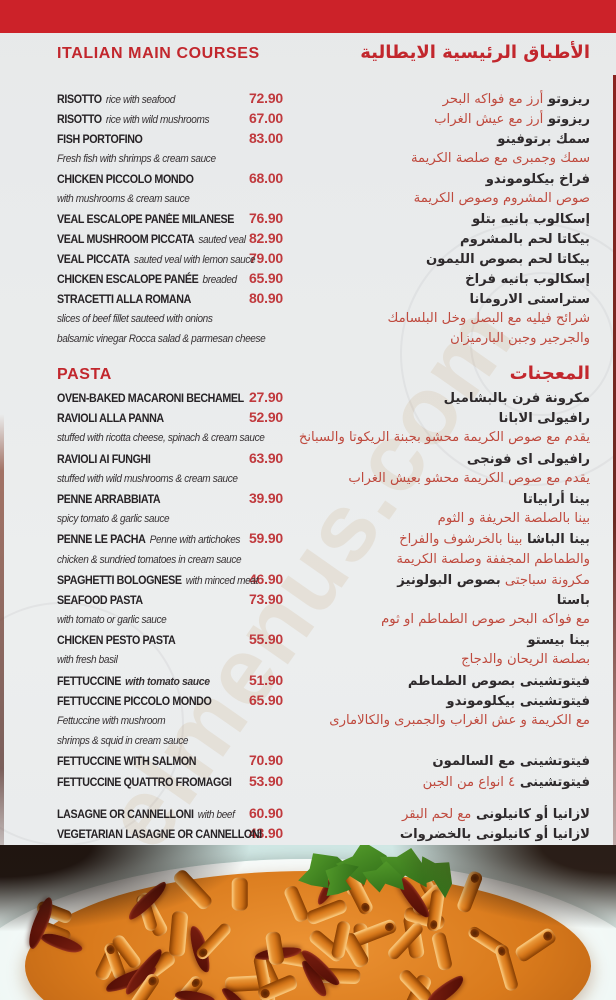 This screenshot has height=1000, width=616. What do you see at coordinates (136, 159) in the screenshot?
I see `item-description: Fresh fish with shrimps & cream sauce` at bounding box center [136, 159].